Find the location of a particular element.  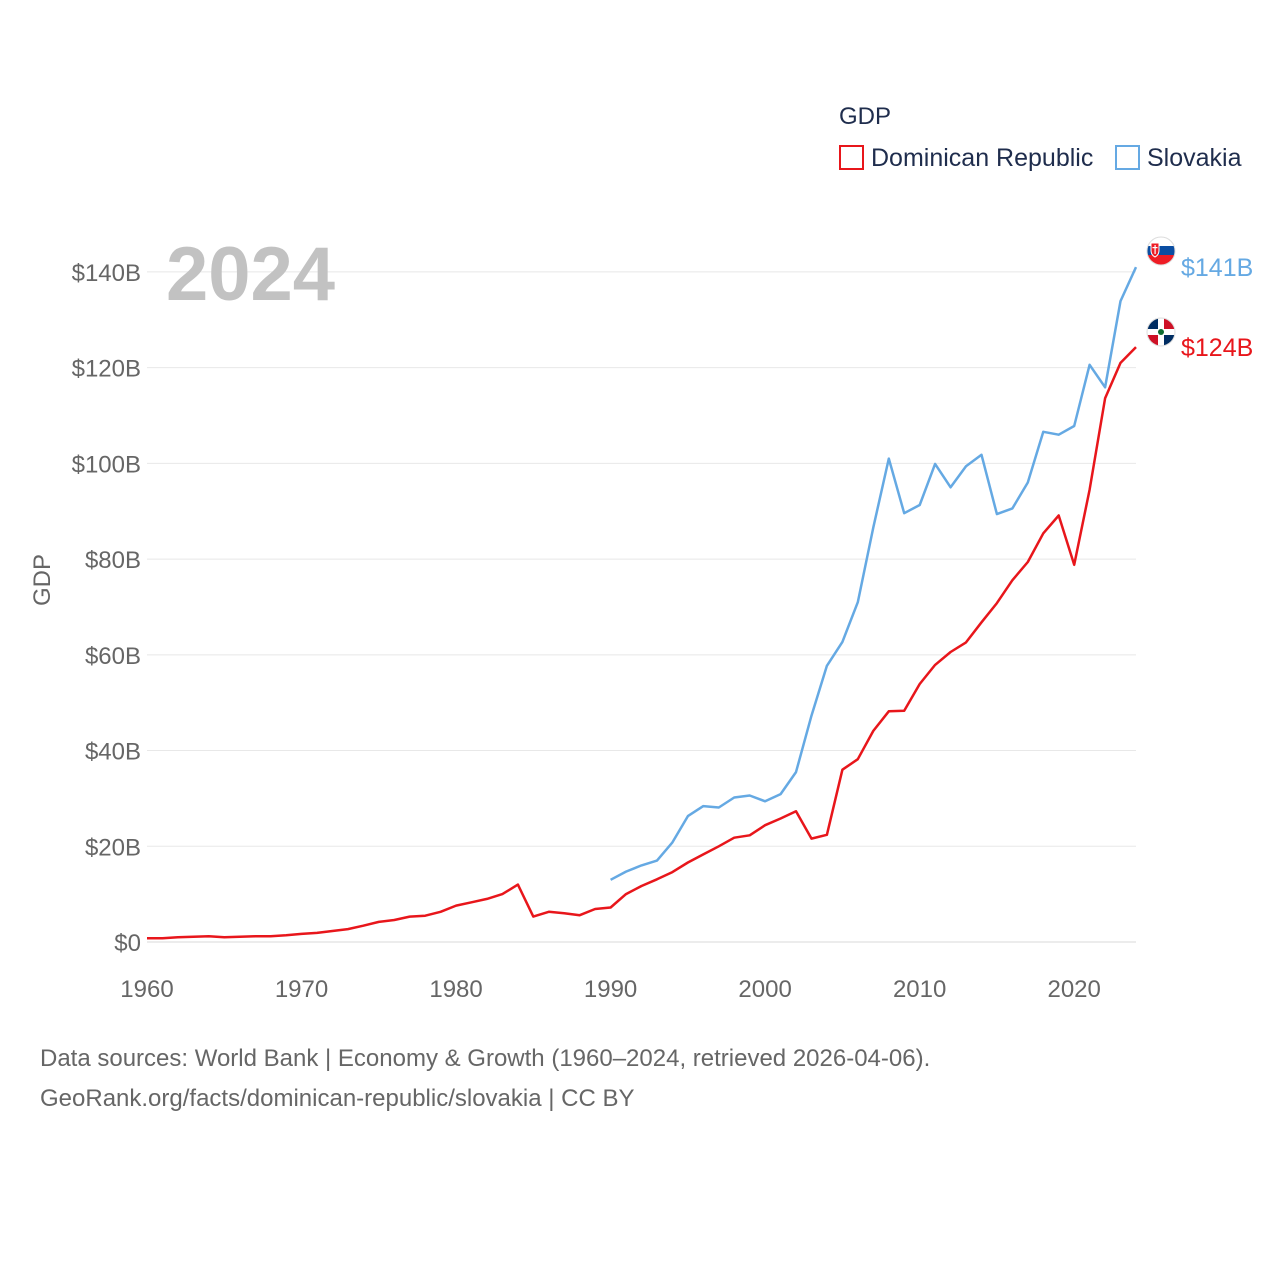

slovakia-flag-icon is located at coordinates (1161, 251).